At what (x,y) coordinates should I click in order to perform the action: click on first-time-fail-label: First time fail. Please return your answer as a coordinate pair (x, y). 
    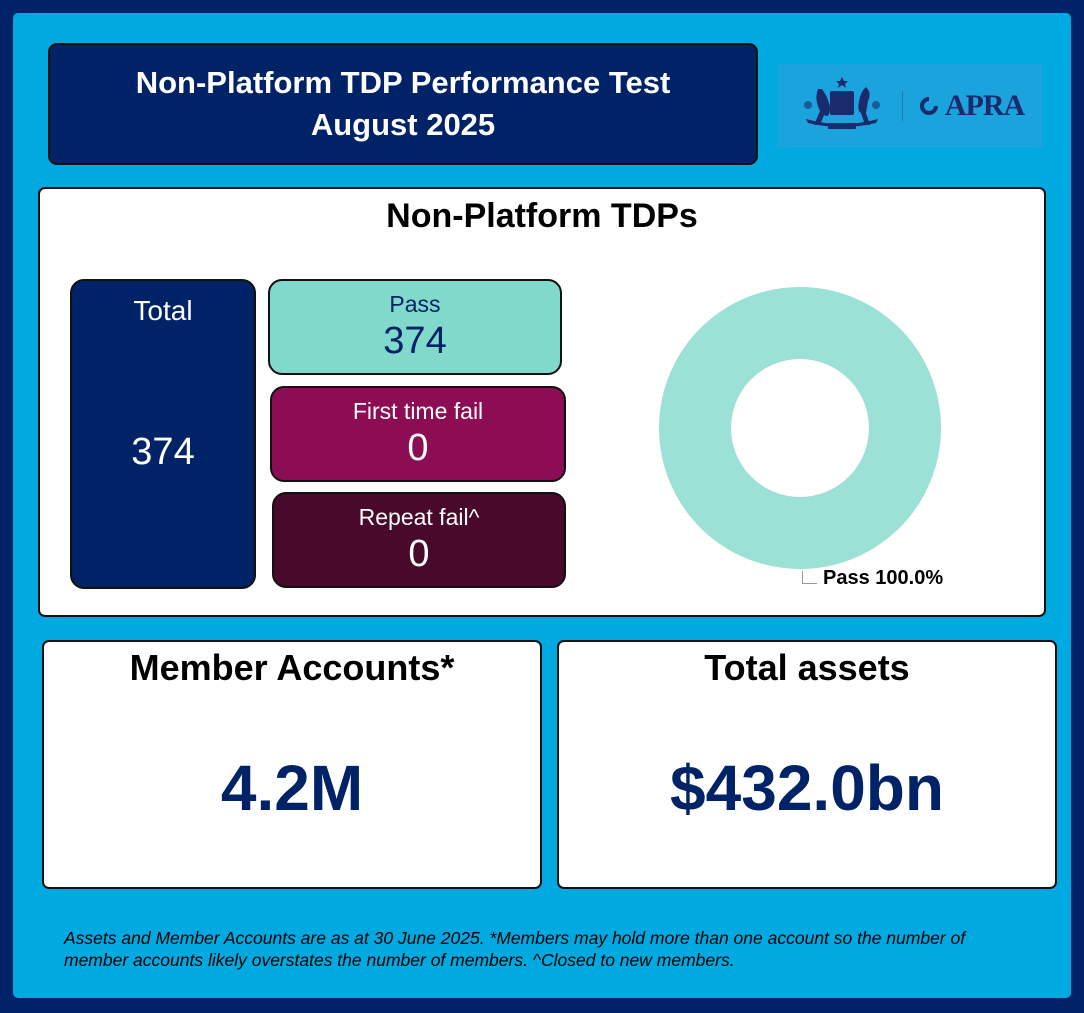
    Looking at the image, I should click on (418, 411).